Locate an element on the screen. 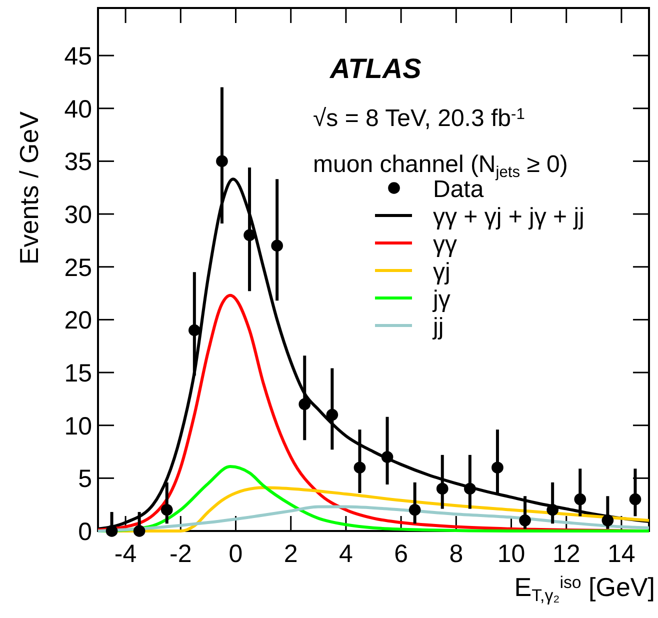 Image resolution: width=658 pixels, height=618 pixels. x-tick-label: 12 is located at coordinates (566, 554).